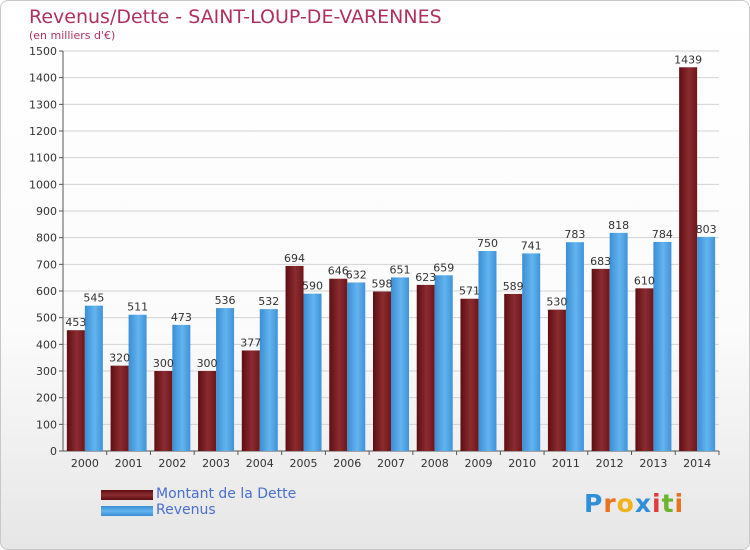  Describe the element at coordinates (662, 234) in the screenshot. I see `data-label-revenue-2013: 784` at that location.